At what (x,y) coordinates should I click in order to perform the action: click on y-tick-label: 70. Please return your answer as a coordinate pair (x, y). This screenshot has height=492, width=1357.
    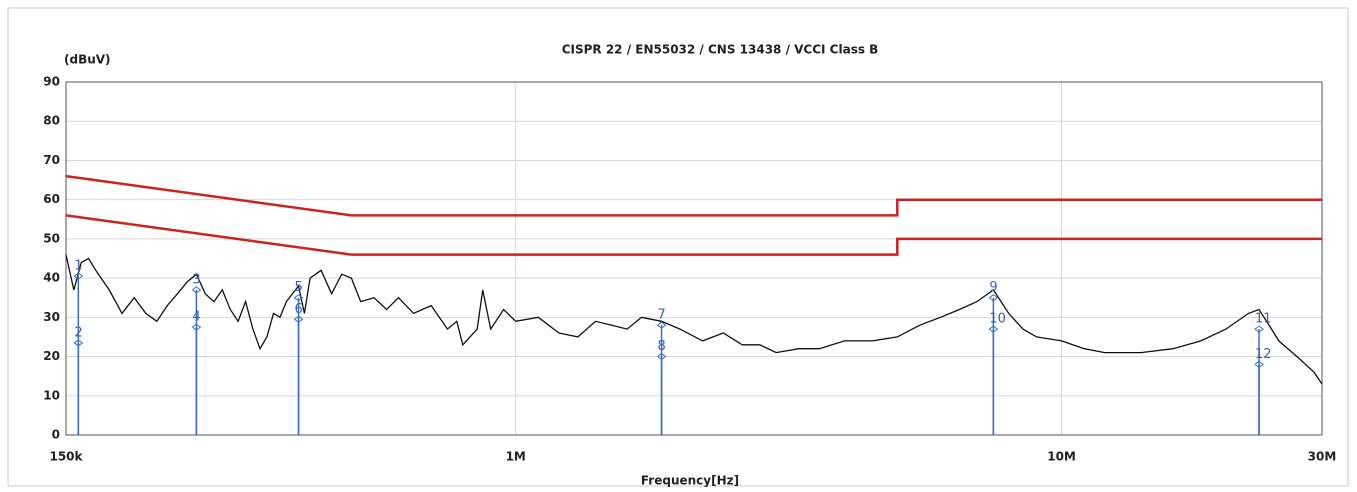
    Looking at the image, I should click on (51, 160).